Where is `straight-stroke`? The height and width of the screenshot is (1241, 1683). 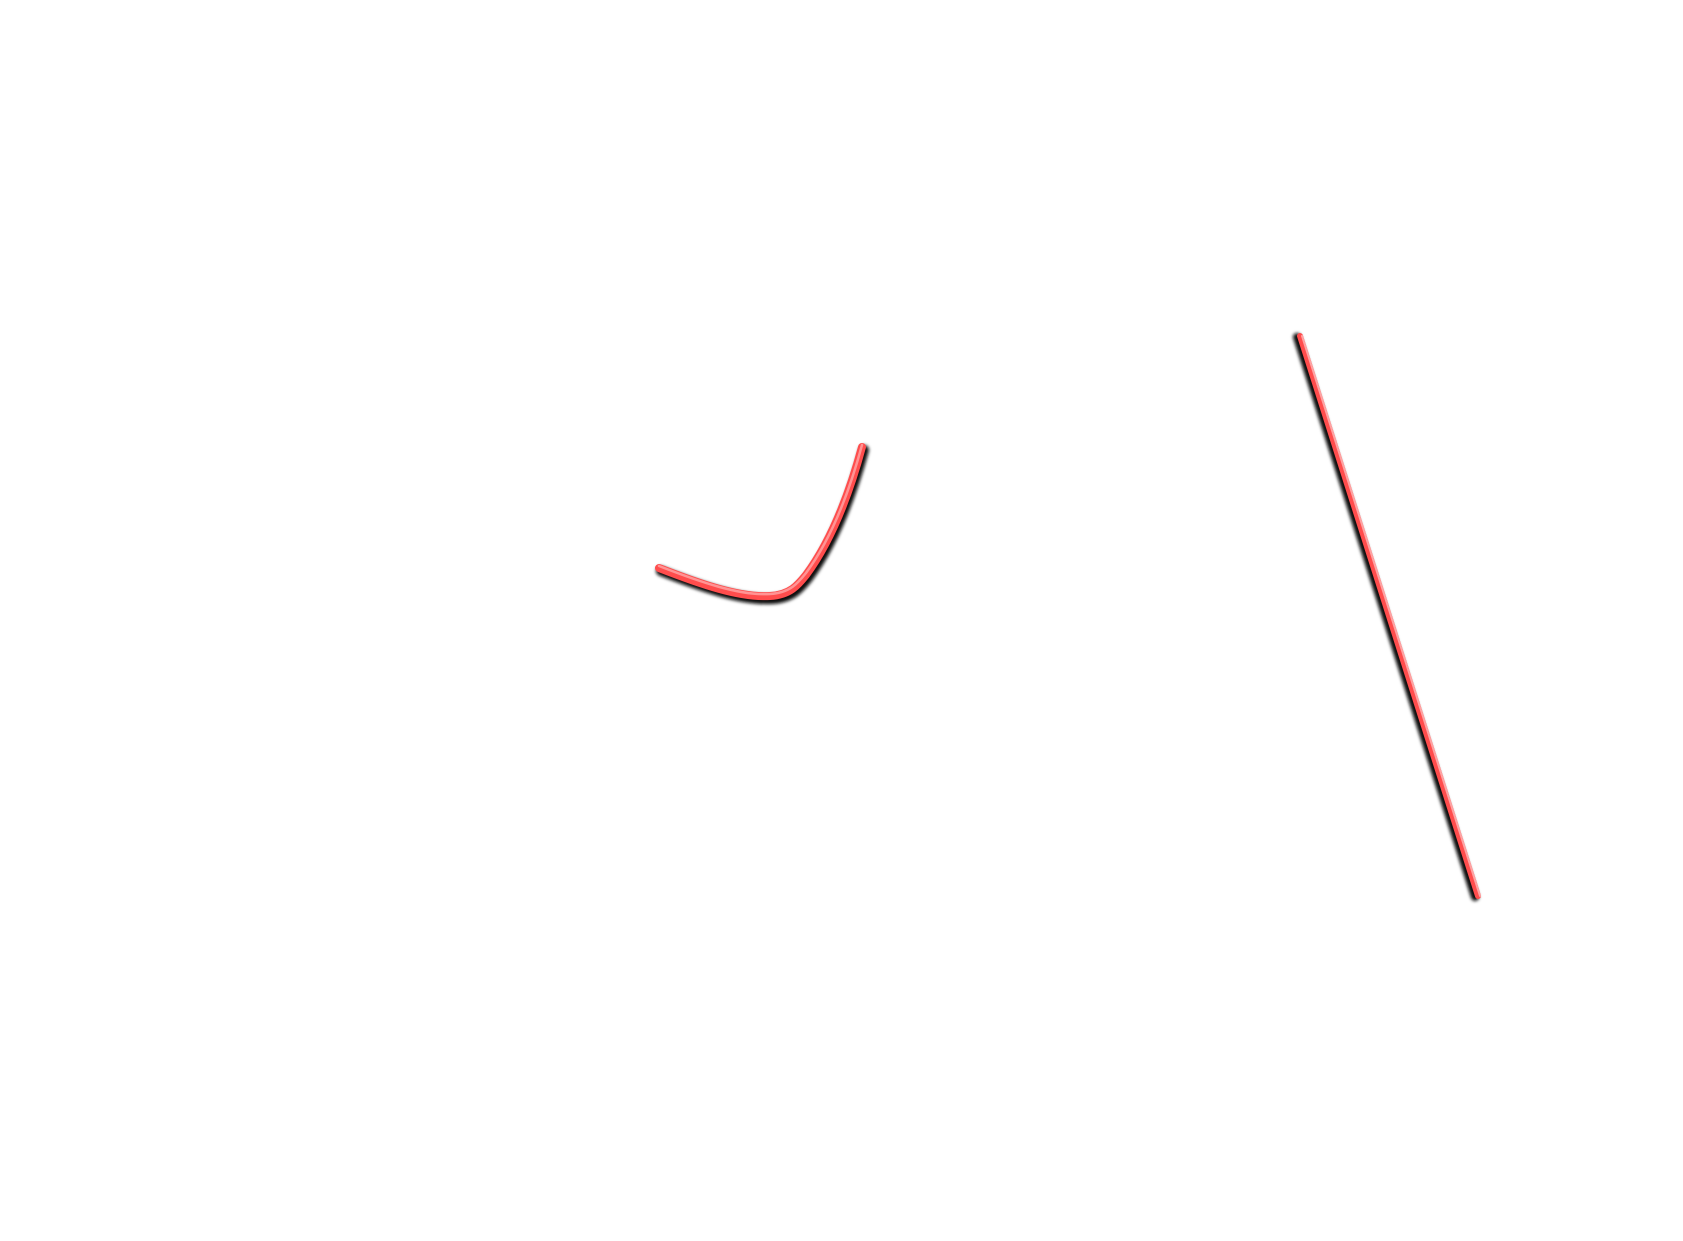
straight-stroke is located at coordinates (1387, 617).